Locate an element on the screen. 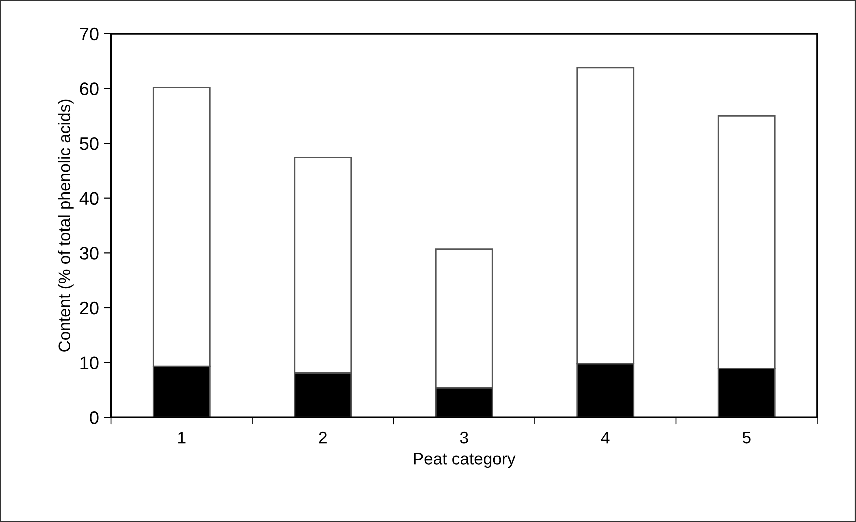 This screenshot has width=856, height=522. y-tick-label: 70 is located at coordinates (89, 34).